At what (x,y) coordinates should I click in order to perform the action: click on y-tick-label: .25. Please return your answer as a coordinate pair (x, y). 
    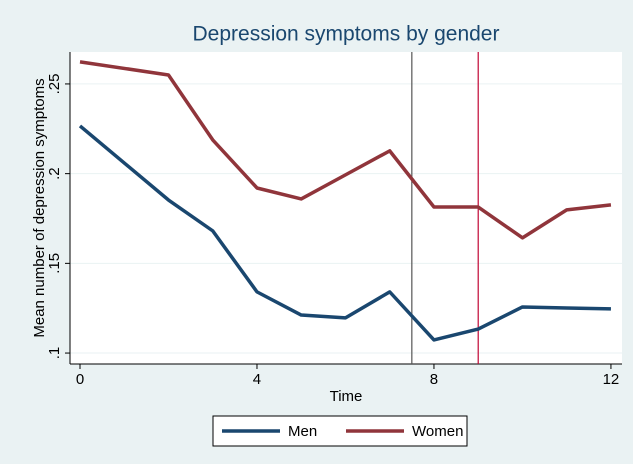
    Looking at the image, I should click on (54, 84).